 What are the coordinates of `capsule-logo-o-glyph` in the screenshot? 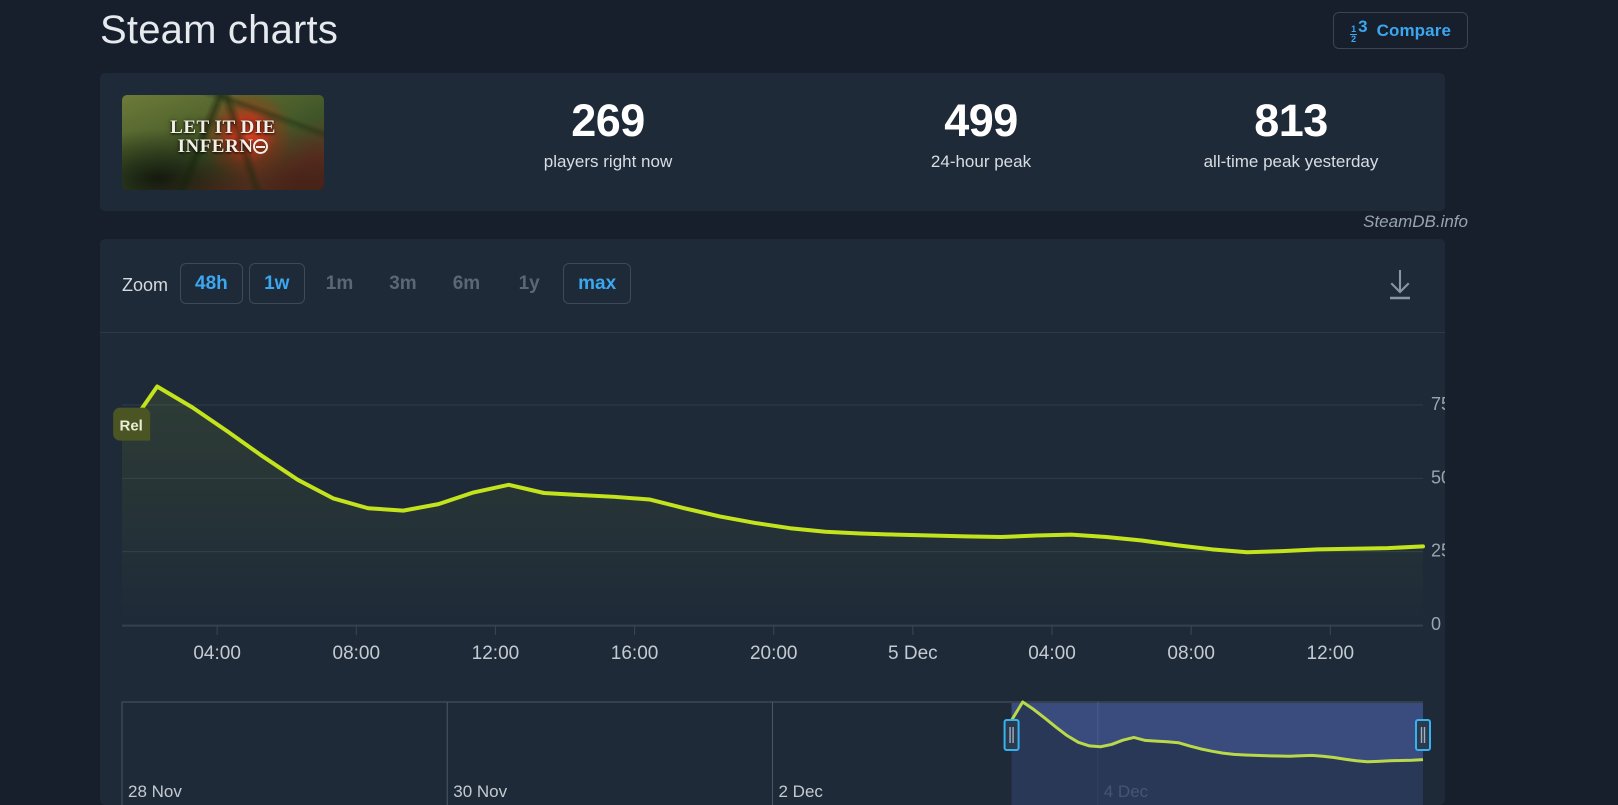 It's located at (261, 146).